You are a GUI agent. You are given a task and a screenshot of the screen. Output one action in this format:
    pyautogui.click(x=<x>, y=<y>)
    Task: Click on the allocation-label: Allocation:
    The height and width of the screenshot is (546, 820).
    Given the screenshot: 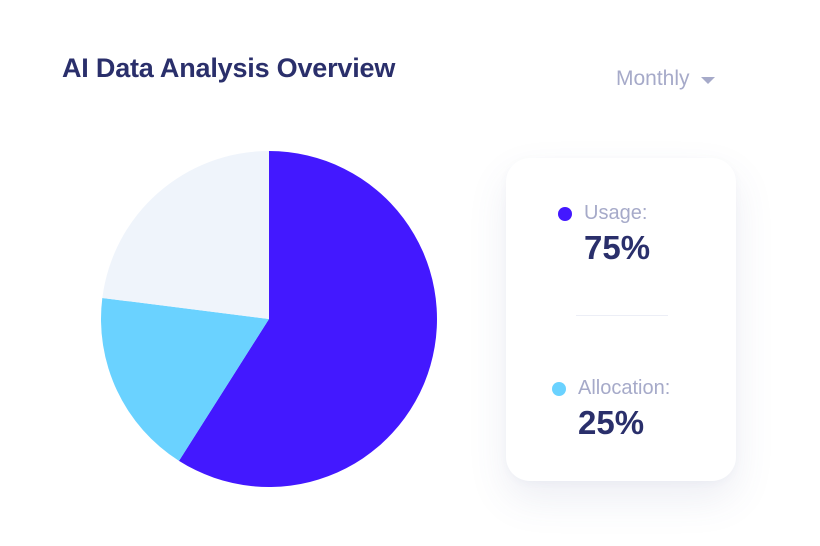 What is the action you would take?
    pyautogui.click(x=624, y=388)
    